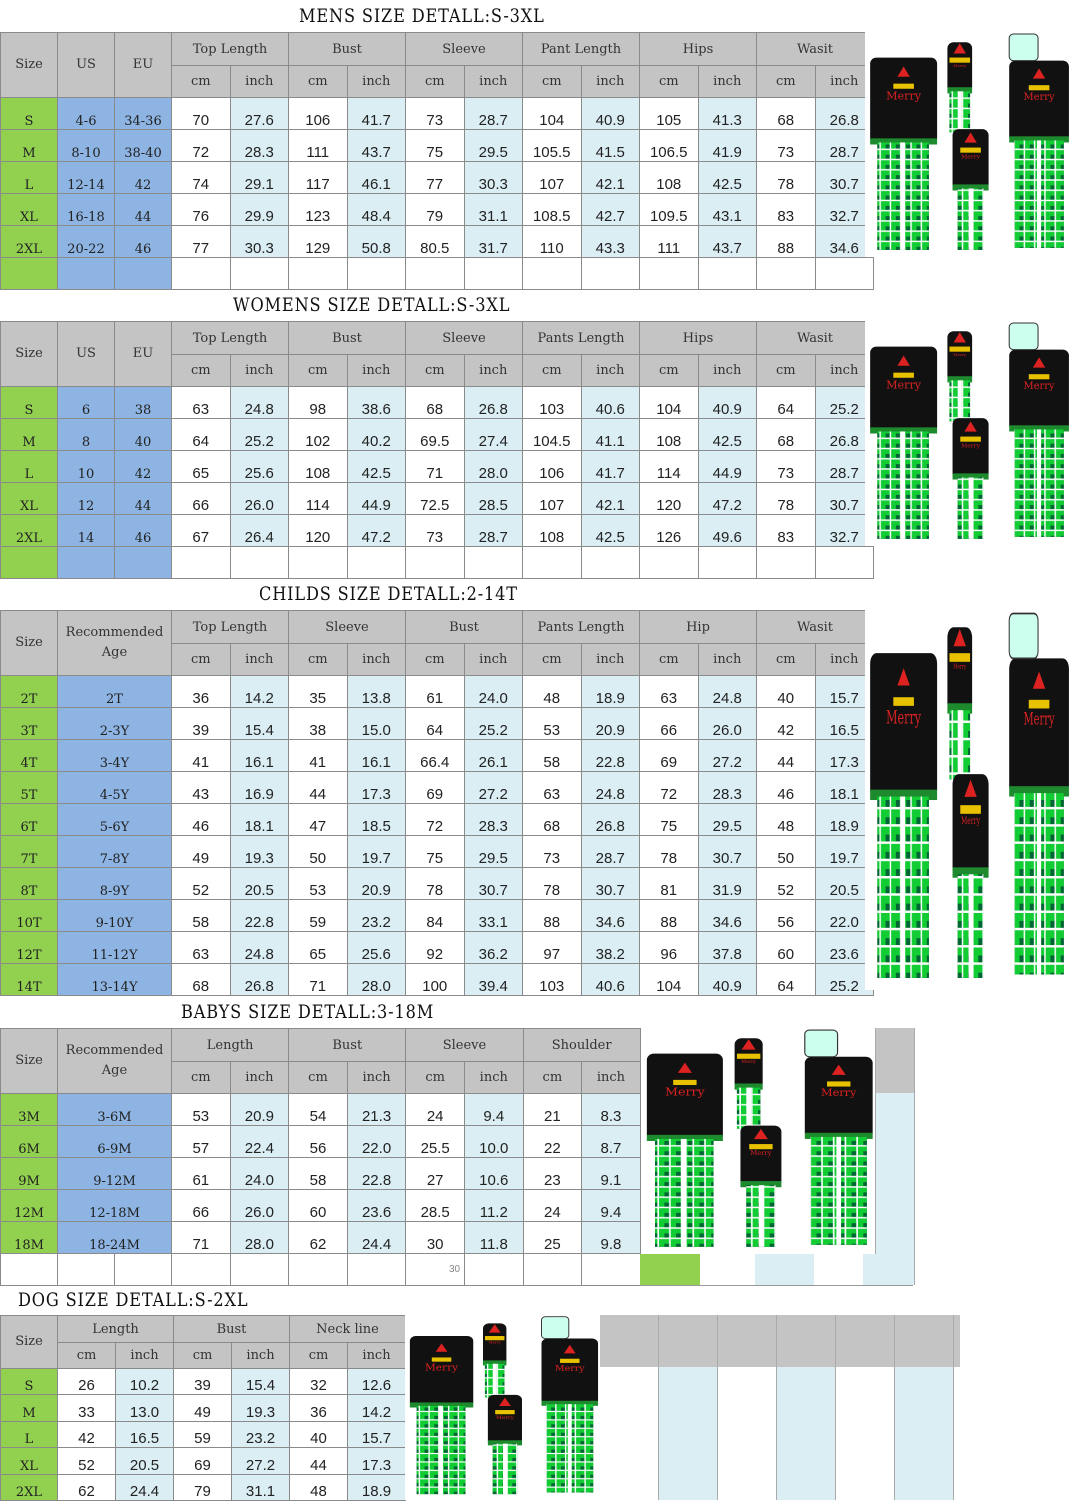 This screenshot has height=1504, width=1071. I want to click on empty-row, so click(437, 273).